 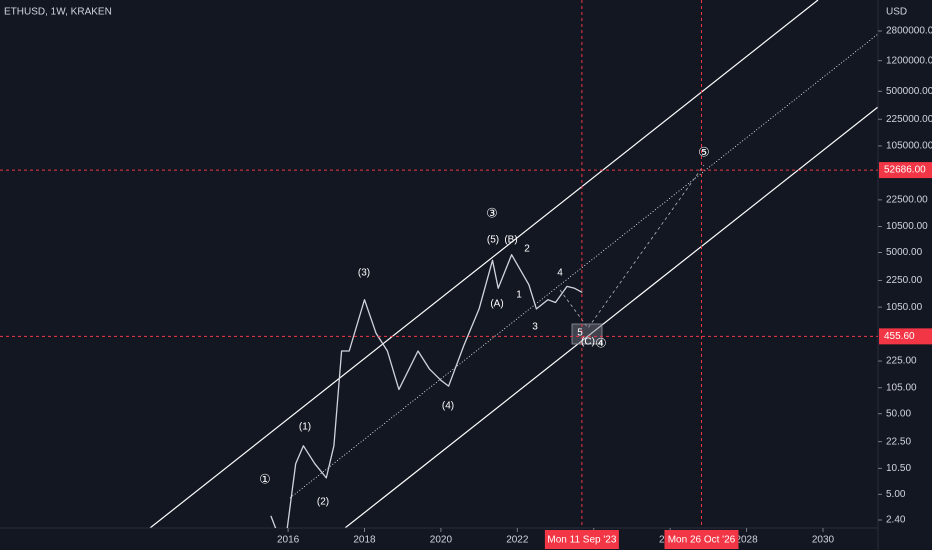 What do you see at coordinates (448, 406) in the screenshot?
I see `wave-label: (4)` at bounding box center [448, 406].